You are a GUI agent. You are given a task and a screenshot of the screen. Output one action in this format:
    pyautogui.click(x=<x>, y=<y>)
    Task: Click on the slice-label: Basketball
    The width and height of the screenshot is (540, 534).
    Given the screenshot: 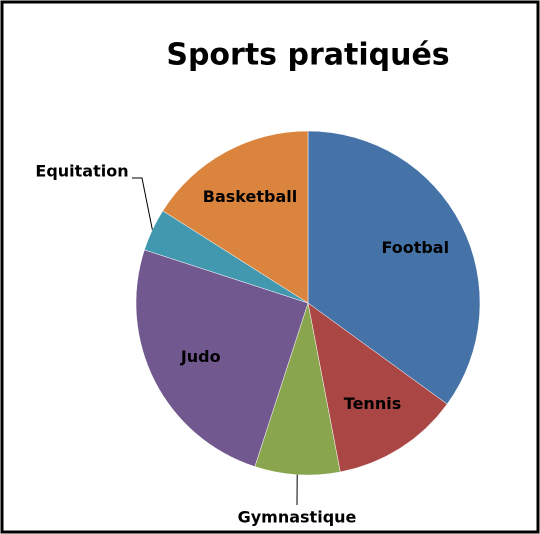 What is the action you would take?
    pyautogui.click(x=250, y=196)
    